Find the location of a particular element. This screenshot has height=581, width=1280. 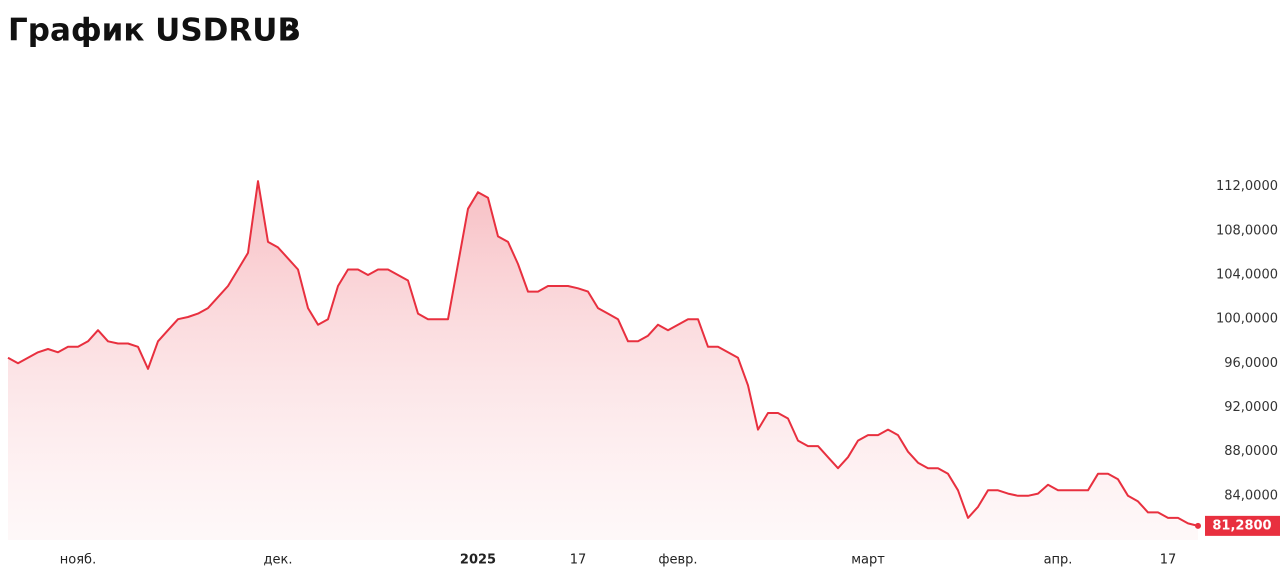

last-value-label: 81,2800 is located at coordinates (1241, 525).